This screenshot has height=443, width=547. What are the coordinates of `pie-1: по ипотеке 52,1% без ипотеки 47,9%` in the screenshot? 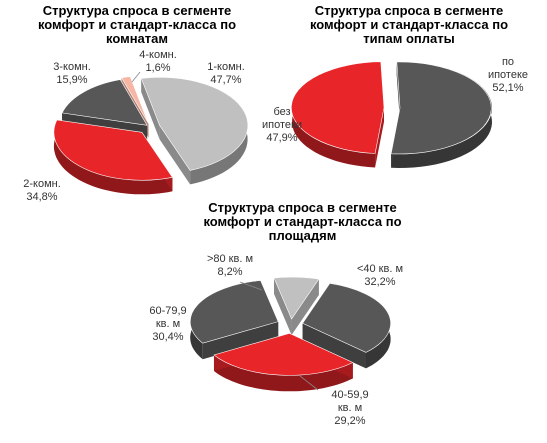 It's located at (395, 112).